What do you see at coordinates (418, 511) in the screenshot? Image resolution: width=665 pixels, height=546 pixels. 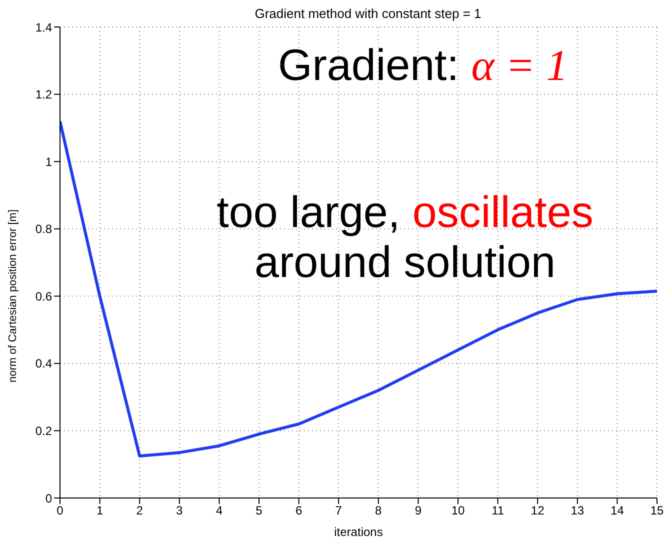 I see `x-tick-label: 9` at bounding box center [418, 511].